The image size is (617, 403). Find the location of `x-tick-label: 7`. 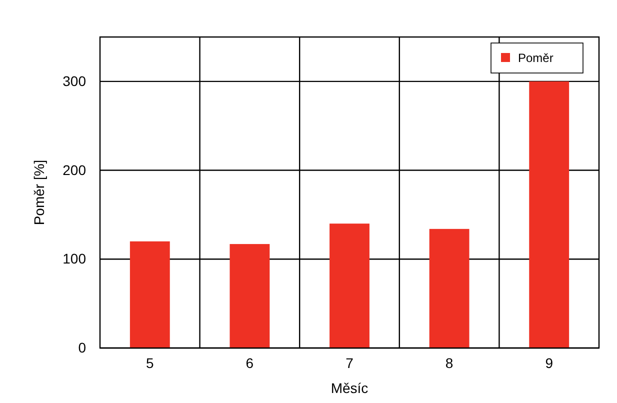

x-tick-label: 7 is located at coordinates (350, 362).